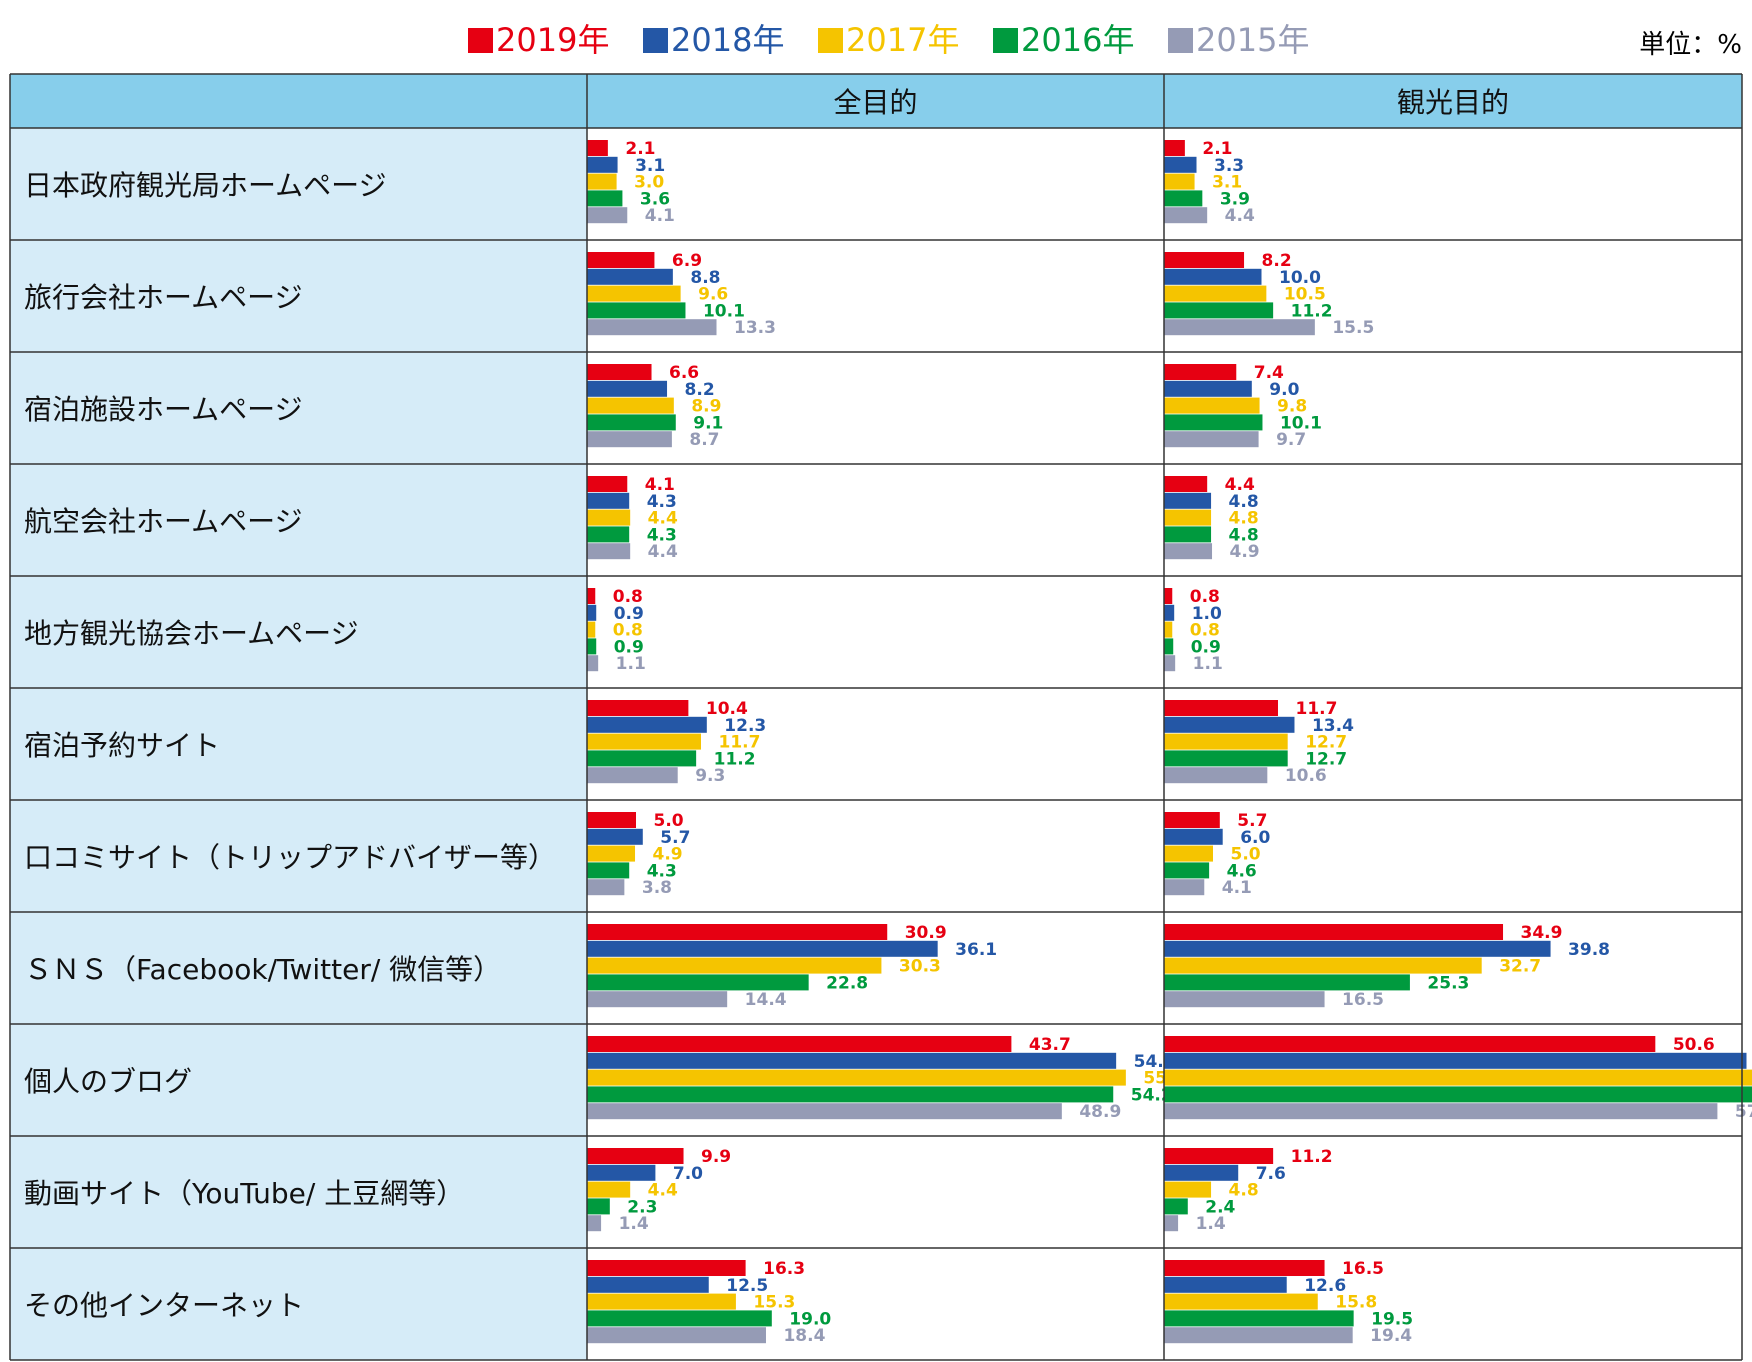 The image size is (1752, 1362). What do you see at coordinates (739, 743) in the screenshot?
I see `value-label-all-5-2: 11.7` at bounding box center [739, 743].